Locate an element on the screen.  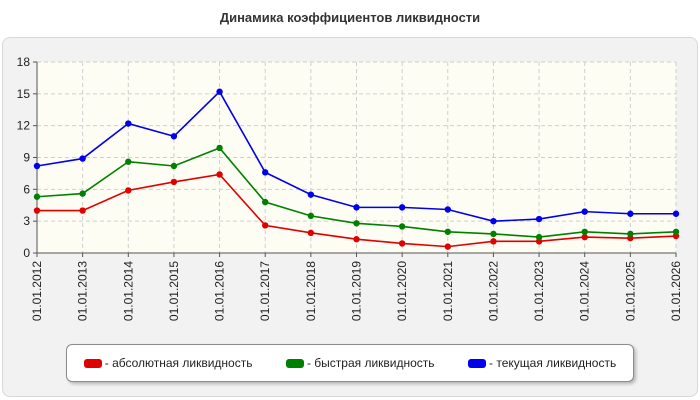
y-tick-label: 18 is located at coordinates (24, 62).